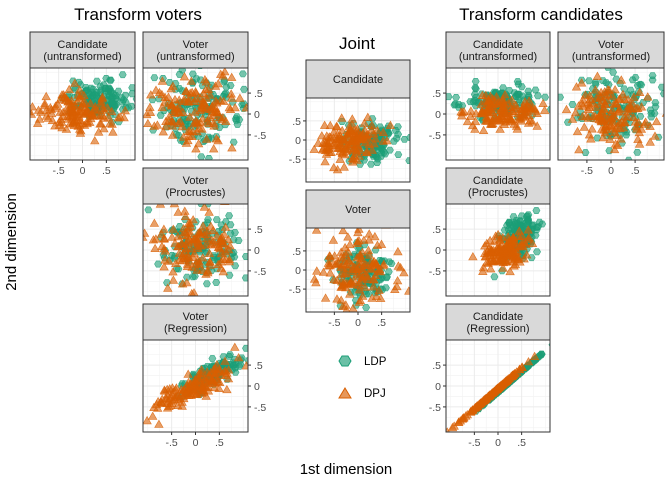  Describe the element at coordinates (359, 143) in the screenshot. I see `points-j-cand` at that location.